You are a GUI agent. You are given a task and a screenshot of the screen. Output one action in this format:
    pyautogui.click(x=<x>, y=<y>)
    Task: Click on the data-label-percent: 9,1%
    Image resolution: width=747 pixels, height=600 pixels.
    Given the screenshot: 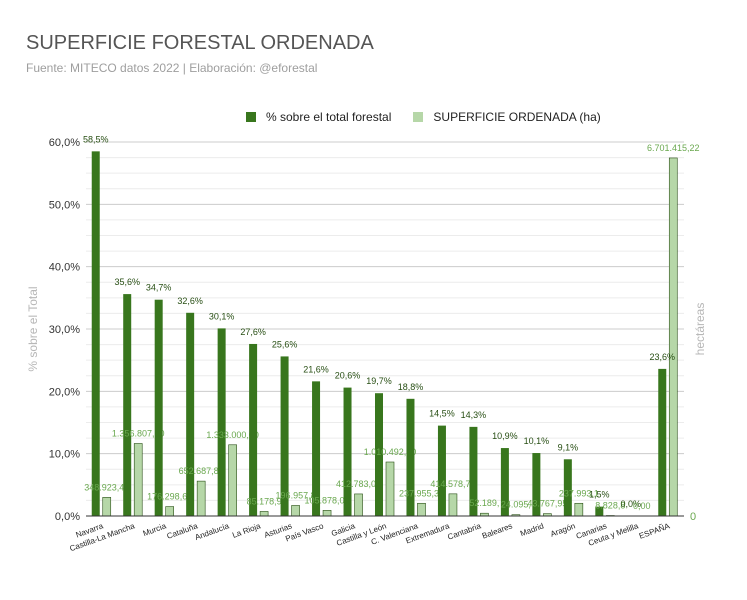 What is the action you would take?
    pyautogui.click(x=568, y=447)
    